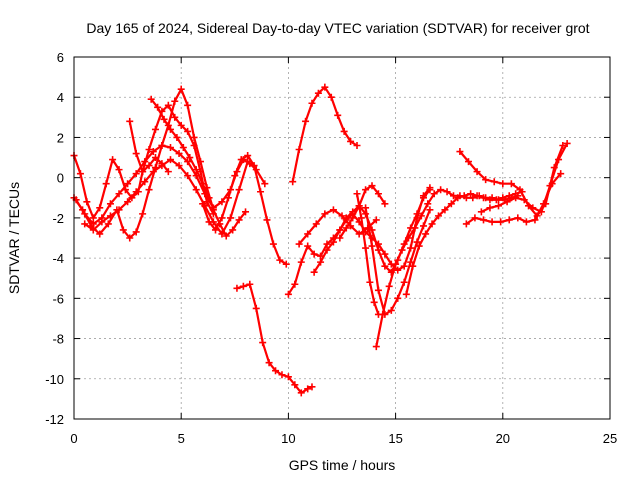 The image size is (640, 480). Describe the element at coordinates (54, 419) in the screenshot. I see `y-tick-label: -12` at that location.